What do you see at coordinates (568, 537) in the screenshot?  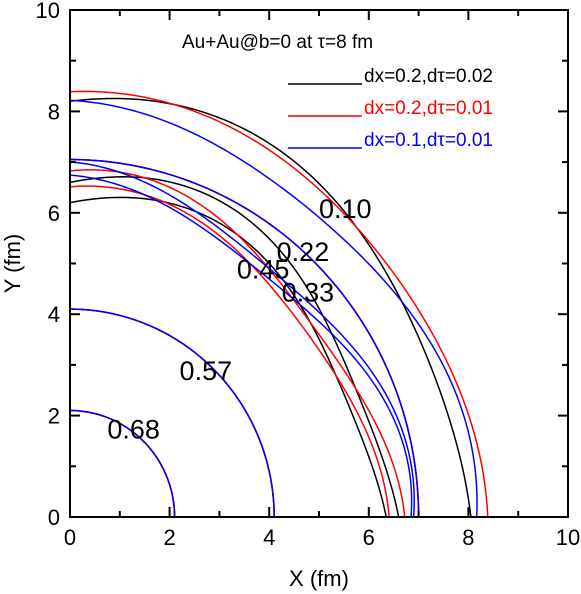 I see `x-tick-label: 10` at bounding box center [568, 537].